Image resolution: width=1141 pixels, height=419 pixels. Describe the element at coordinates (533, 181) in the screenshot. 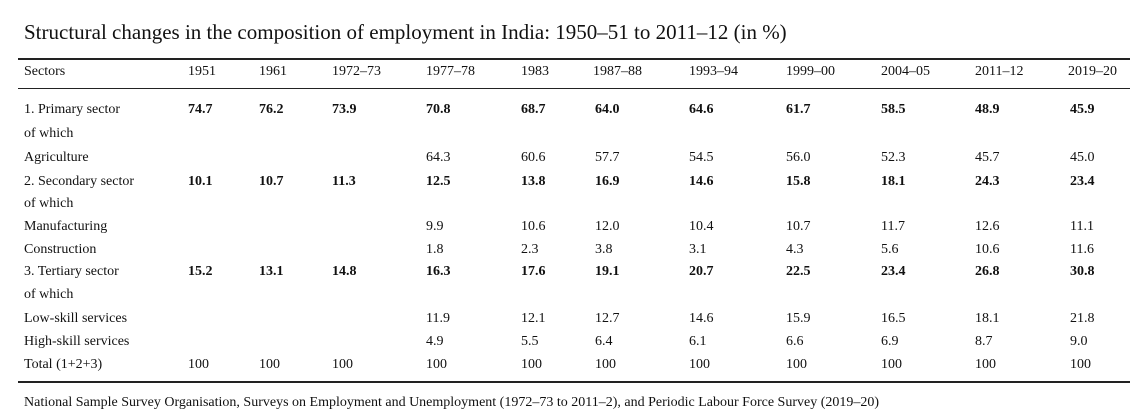

I see `table-cell: 13.8` at that location.